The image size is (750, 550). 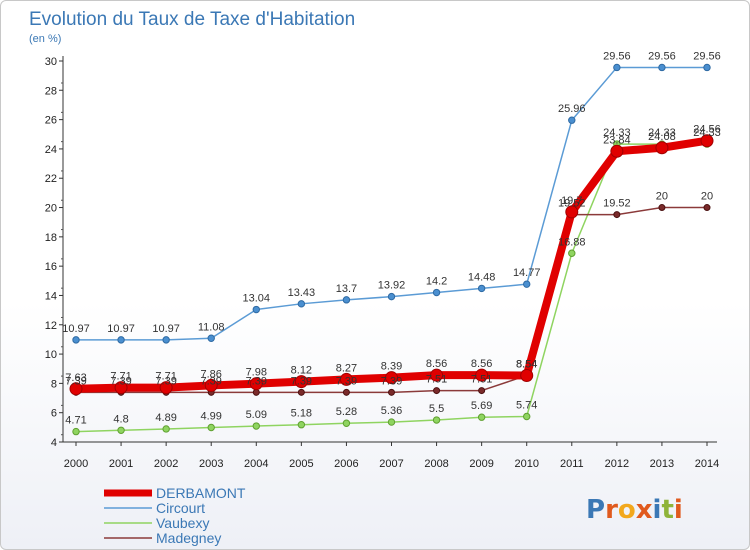 What do you see at coordinates (527, 273) in the screenshot?
I see `data-label-circourt: 14.77` at bounding box center [527, 273].